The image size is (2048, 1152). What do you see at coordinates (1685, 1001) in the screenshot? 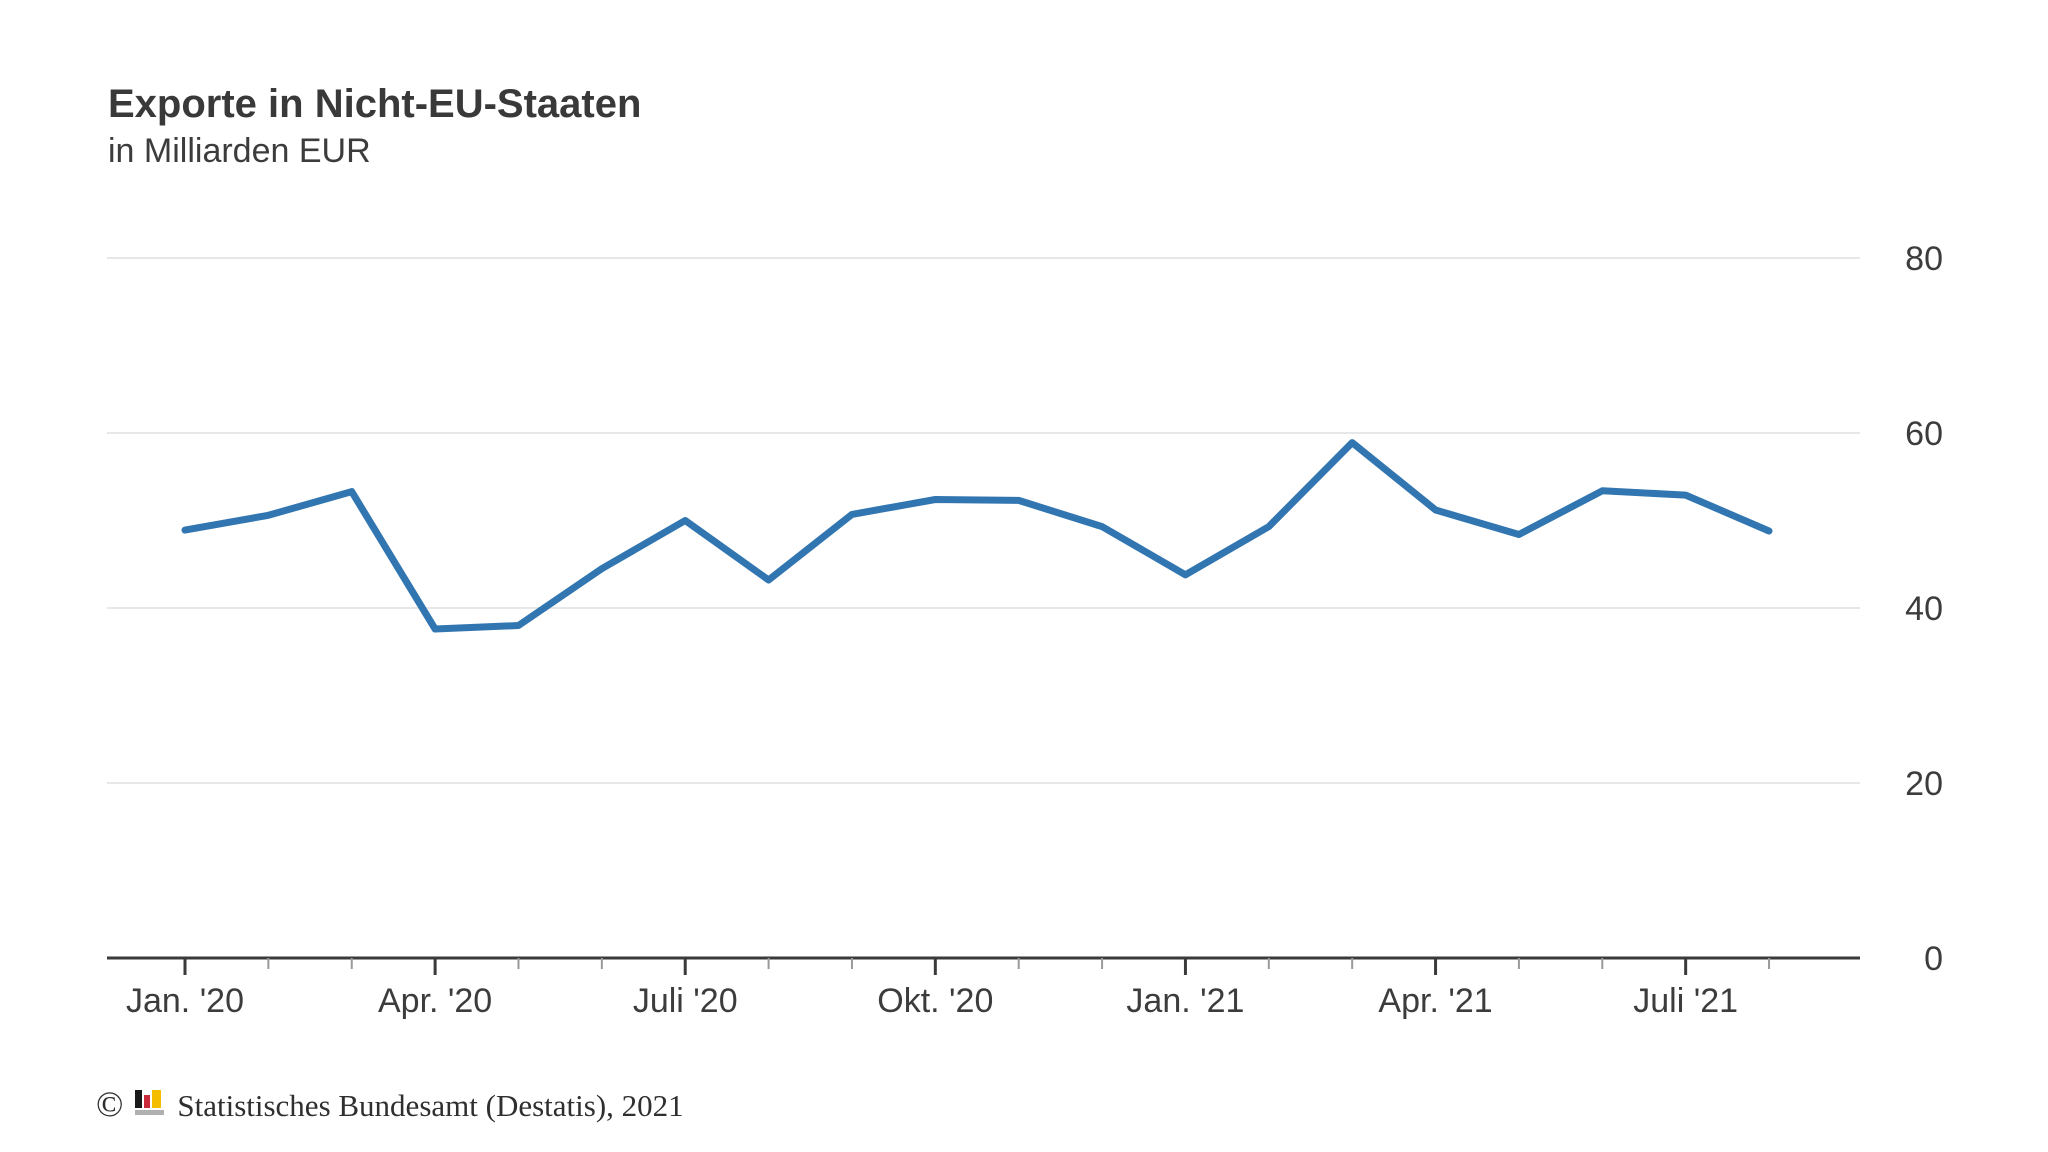
I see `x-tick-label: Juli '21` at bounding box center [1685, 1001].